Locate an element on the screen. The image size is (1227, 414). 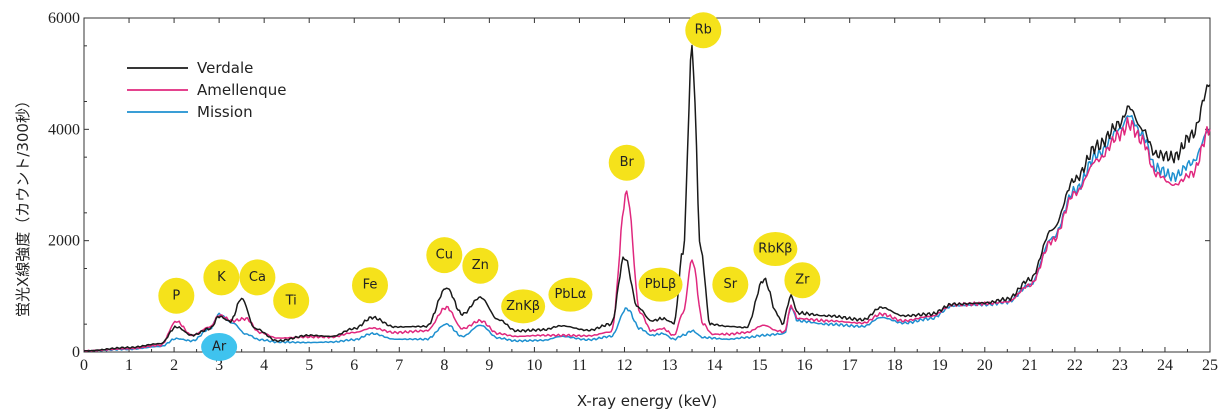
element-badge-znkβ is located at coordinates (523, 306).